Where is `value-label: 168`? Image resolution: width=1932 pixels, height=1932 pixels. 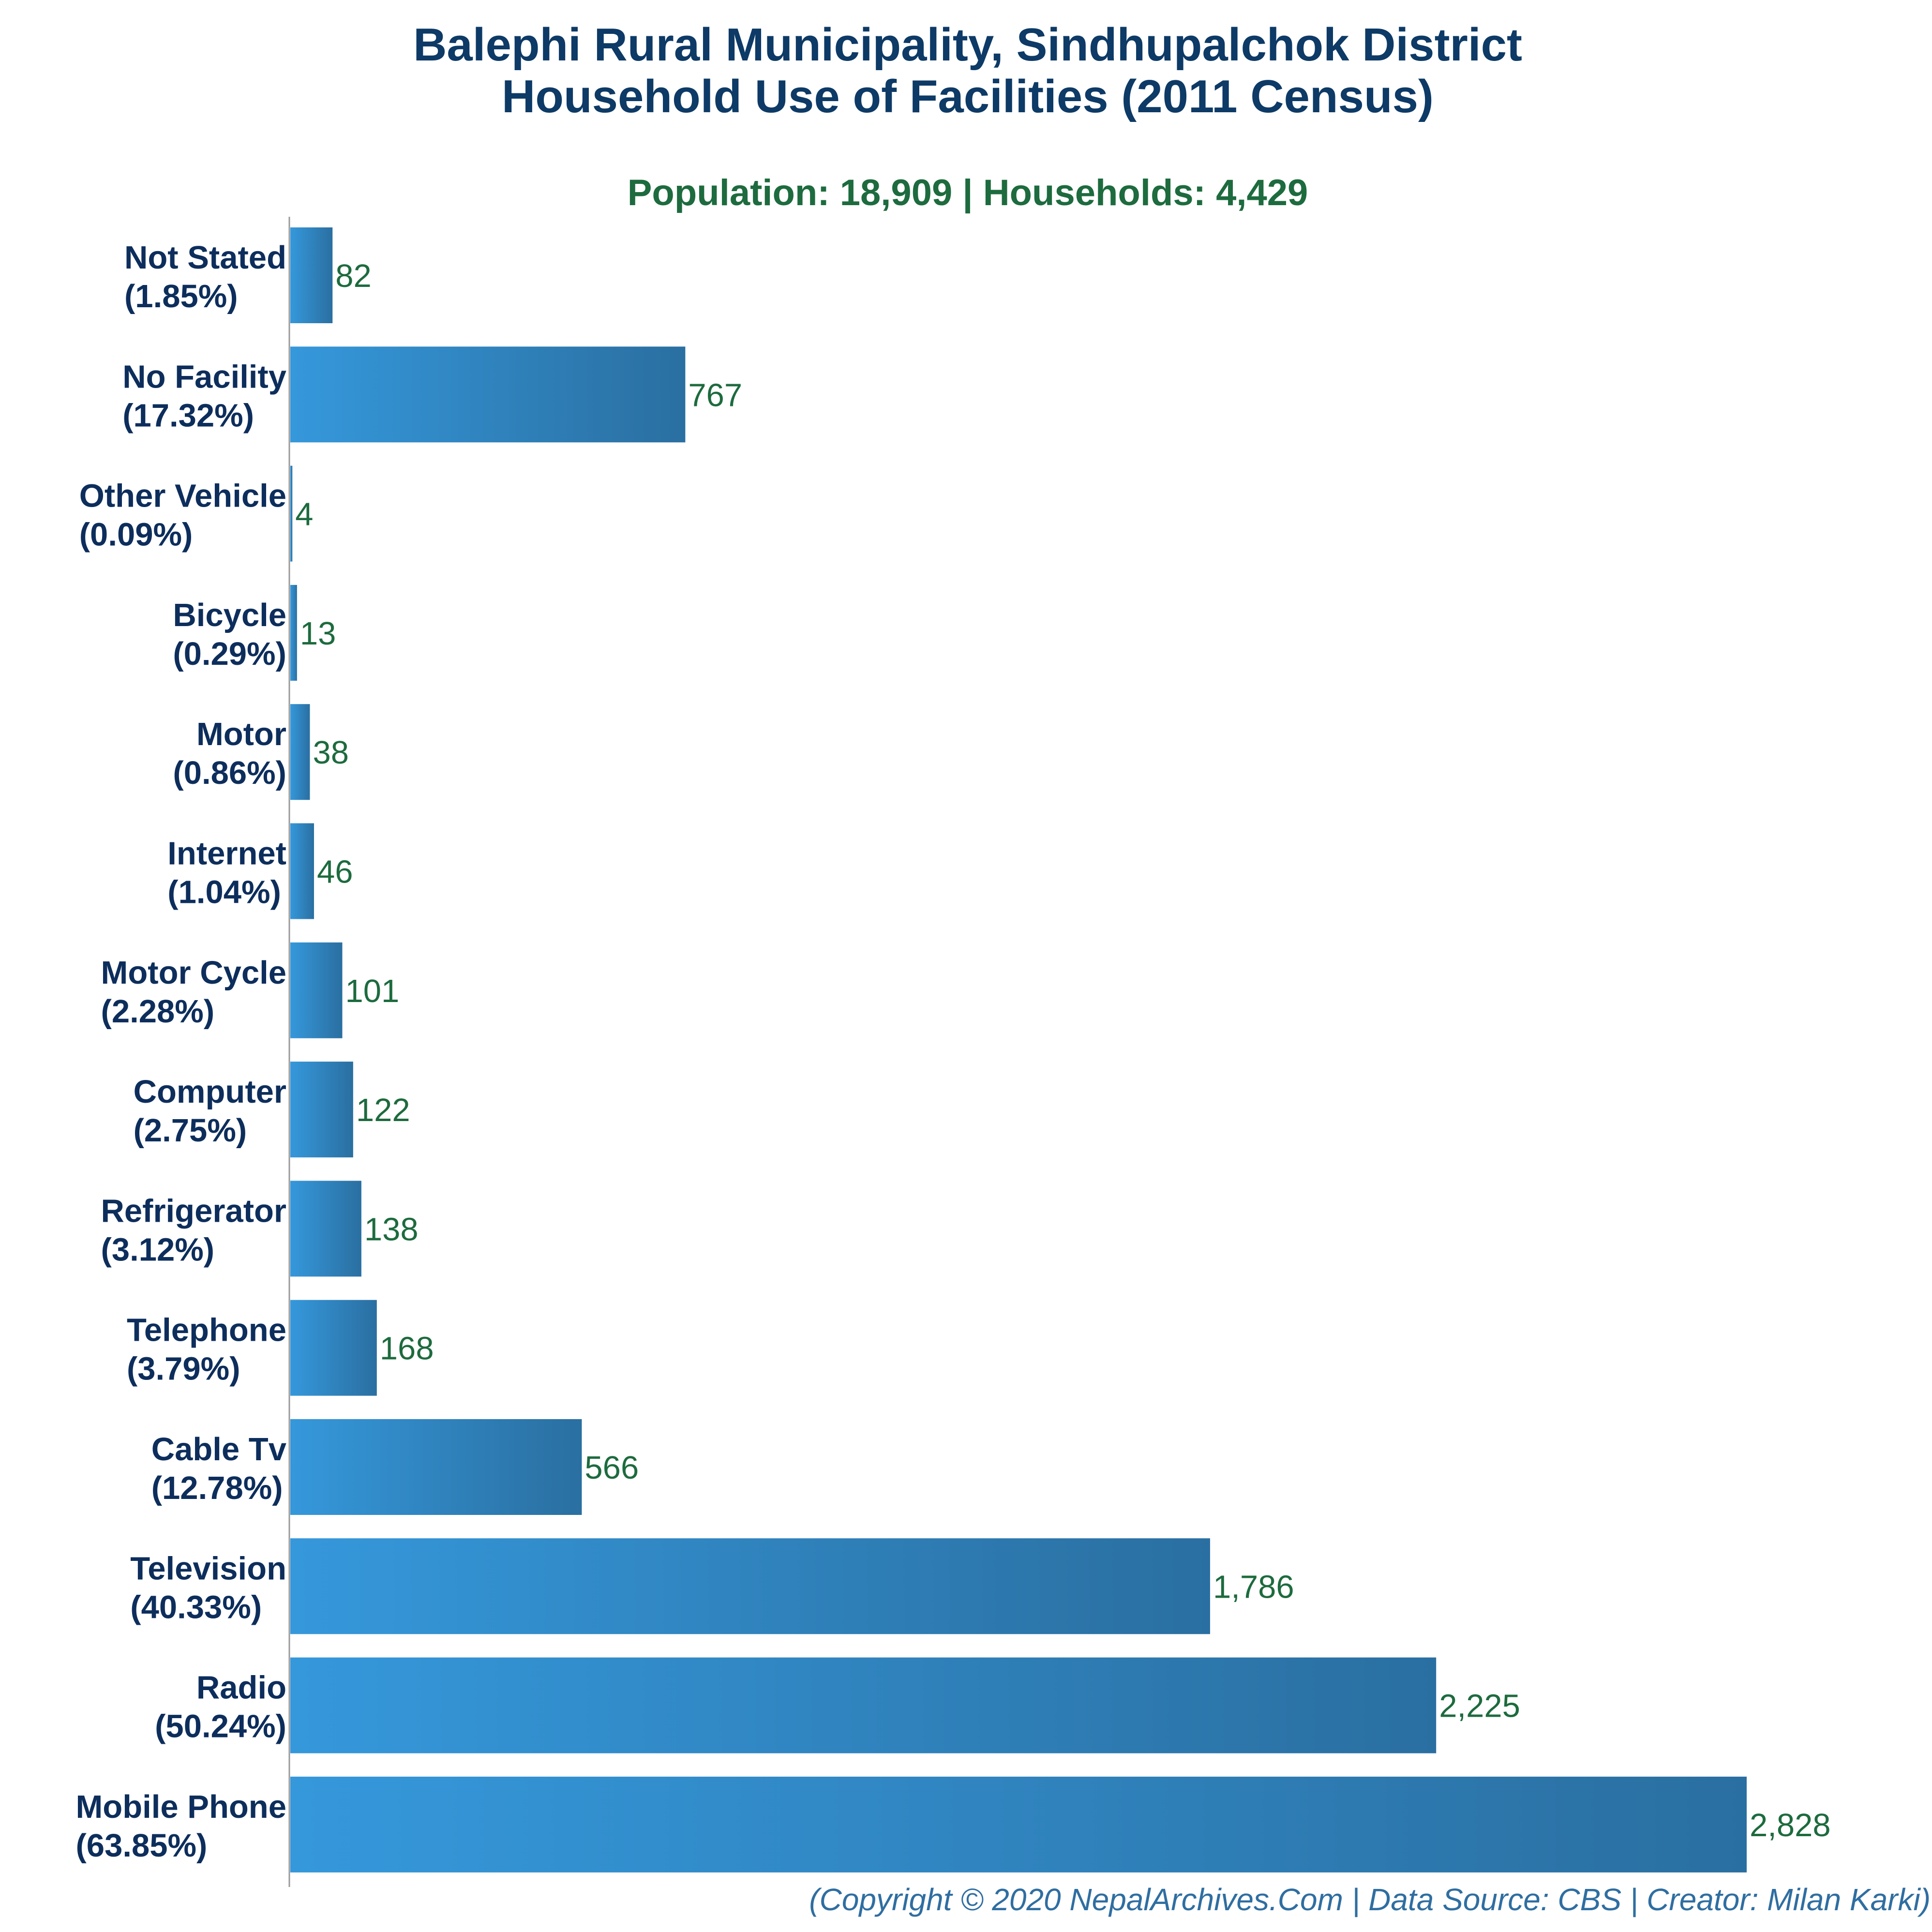
value-label: 168 is located at coordinates (407, 1349).